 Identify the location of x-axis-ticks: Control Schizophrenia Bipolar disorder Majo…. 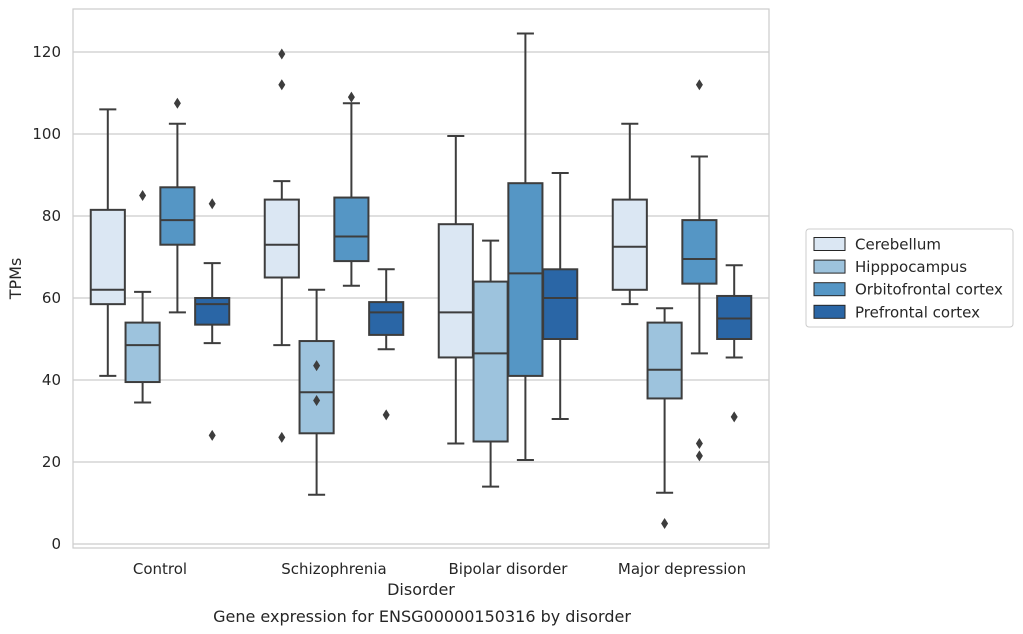
(439, 569).